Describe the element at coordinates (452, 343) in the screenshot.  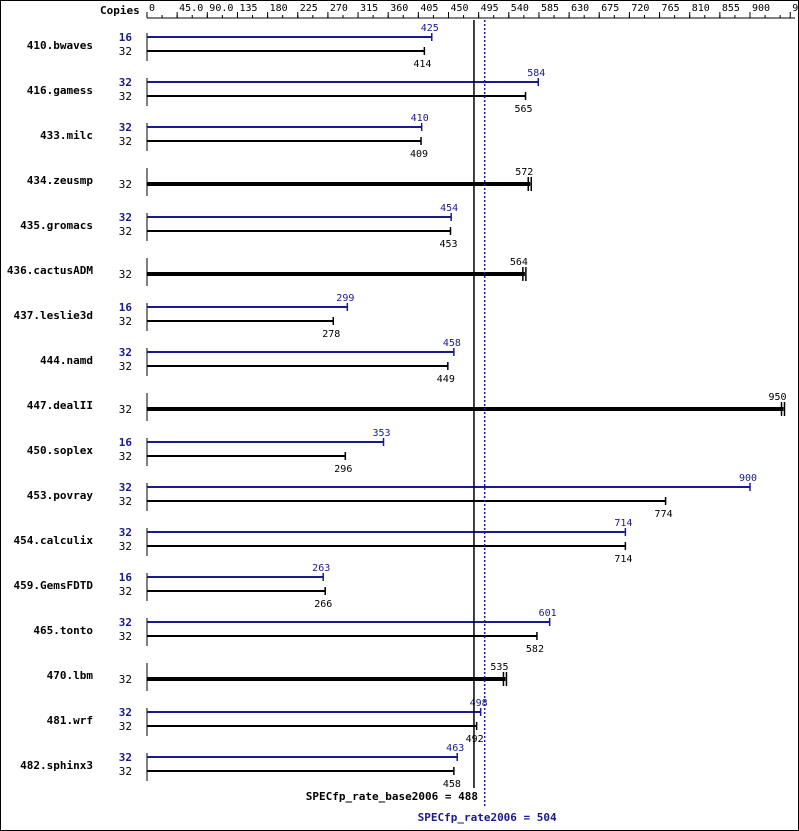
I see `peak-value-label: 458` at that location.